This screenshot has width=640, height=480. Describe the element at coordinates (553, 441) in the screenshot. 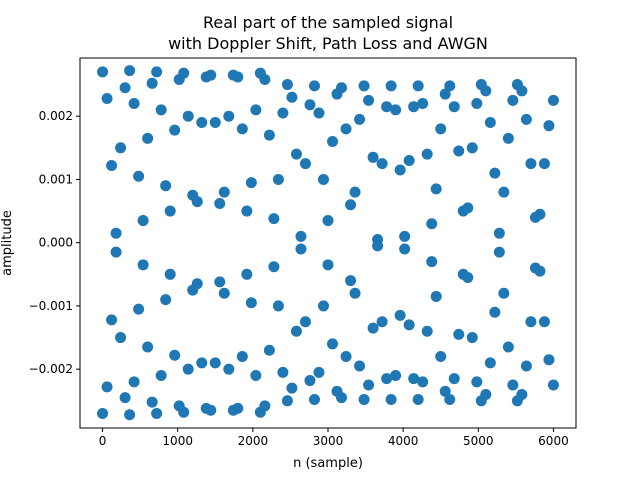

I see `x-tick-label: 6000` at that location.